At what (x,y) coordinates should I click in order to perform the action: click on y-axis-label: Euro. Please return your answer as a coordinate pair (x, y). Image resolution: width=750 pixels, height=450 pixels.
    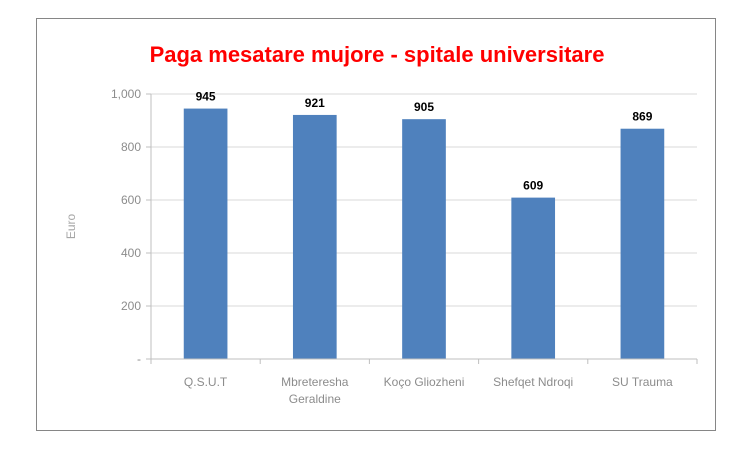
    Looking at the image, I should click on (71, 227).